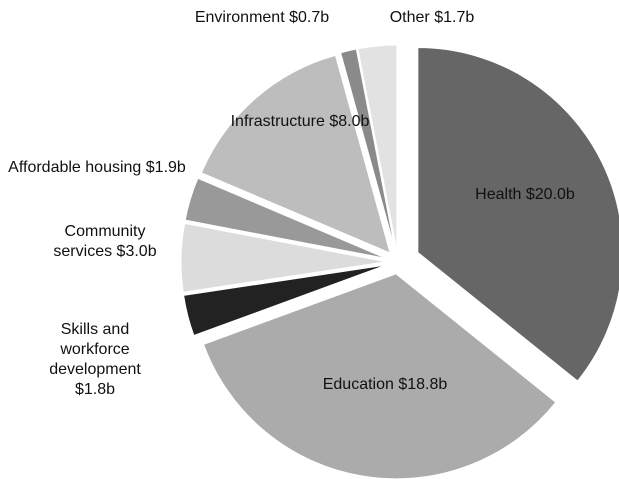  What do you see at coordinates (409, 17) in the screenshot?
I see `category-label: Other` at bounding box center [409, 17].